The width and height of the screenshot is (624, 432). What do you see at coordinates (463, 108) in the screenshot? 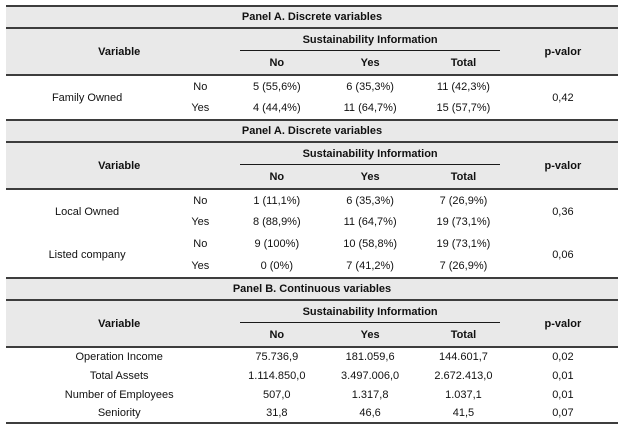
I see `cell-total: 15 (57,7%)` at bounding box center [463, 108].